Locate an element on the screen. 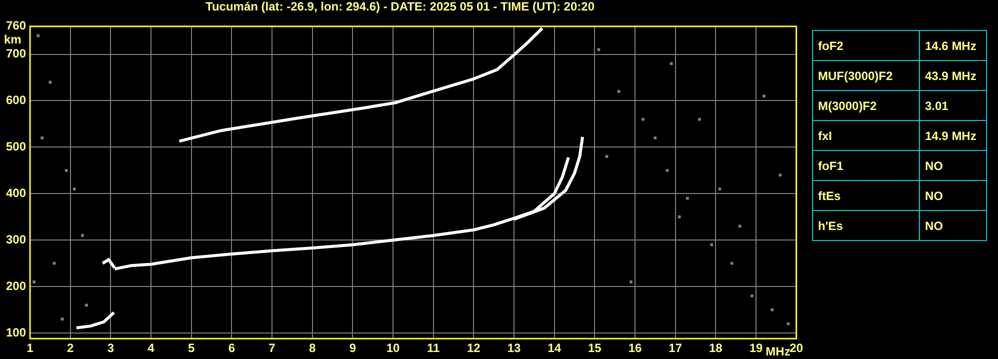 The image size is (998, 359). text: 14.6 MHz is located at coordinates (953, 45).